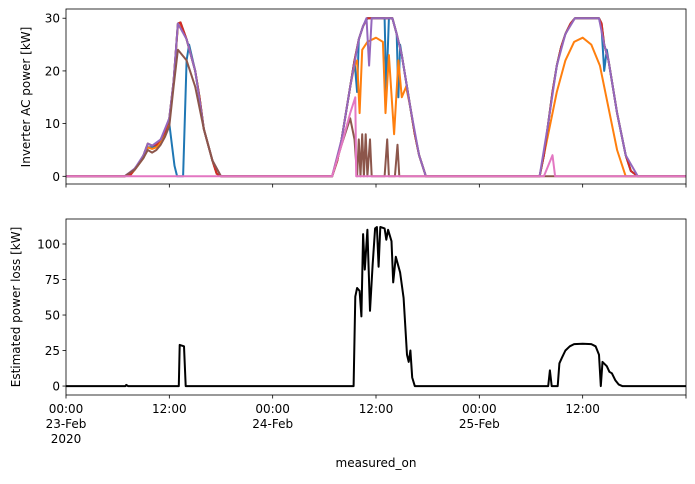 This screenshot has height=484, width=695. I want to click on y-tick-label: 30, so click(52, 19).